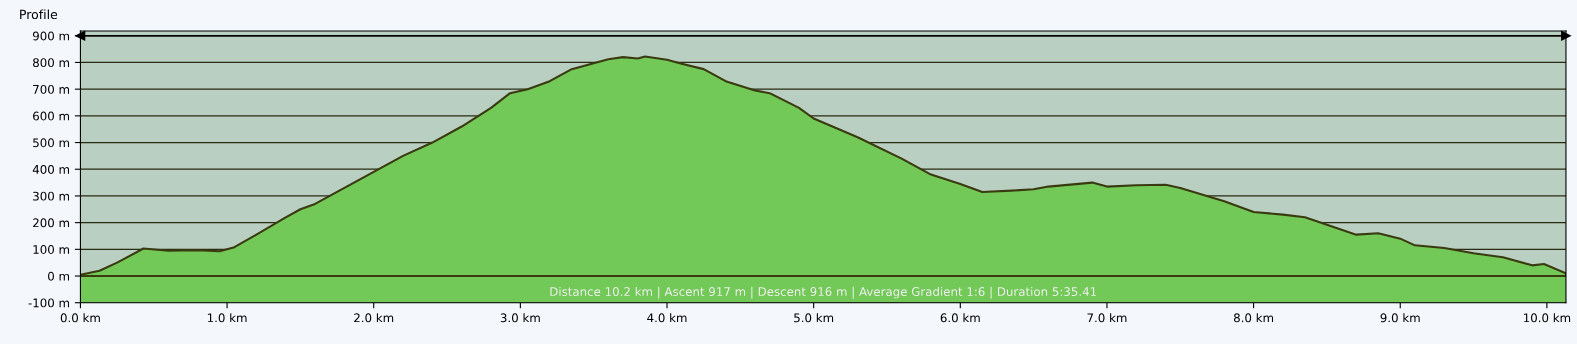  I want to click on y-tick-label: 100 m, so click(51, 249).